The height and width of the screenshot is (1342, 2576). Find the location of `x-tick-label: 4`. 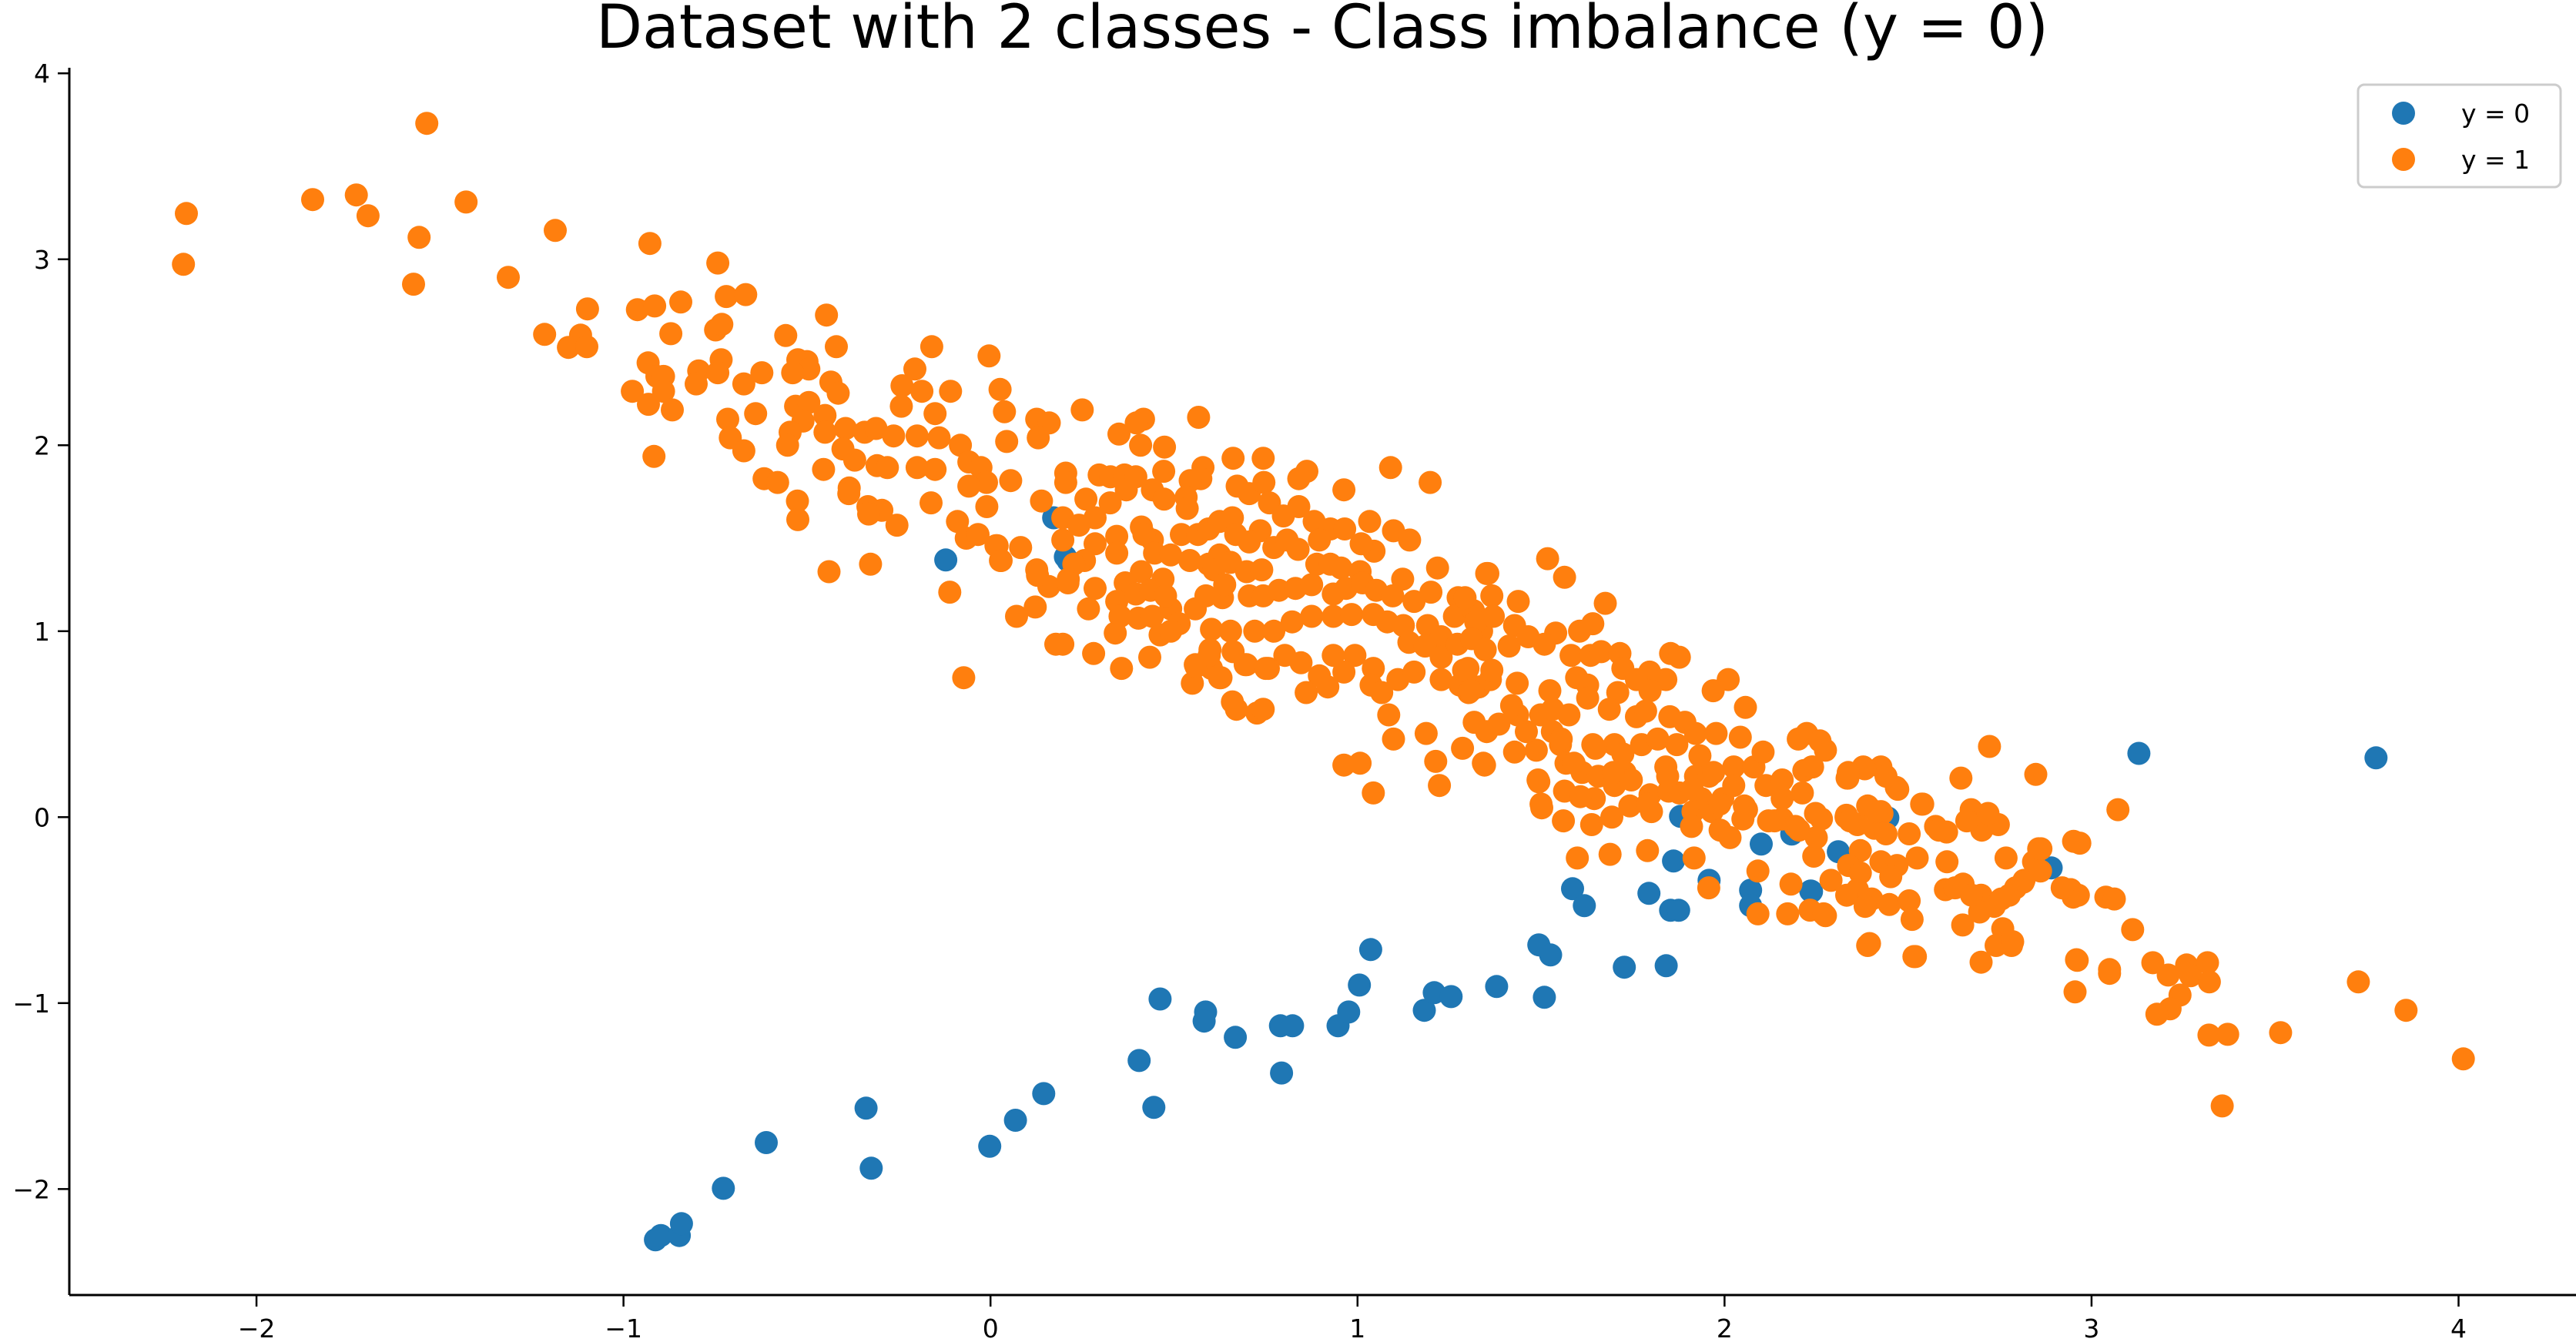

x-tick-label: 4 is located at coordinates (2458, 1328).